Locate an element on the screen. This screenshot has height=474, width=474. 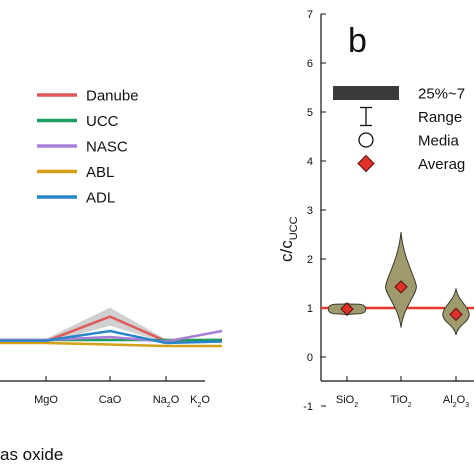
y-tick-label: -1 is located at coordinates (308, 407).